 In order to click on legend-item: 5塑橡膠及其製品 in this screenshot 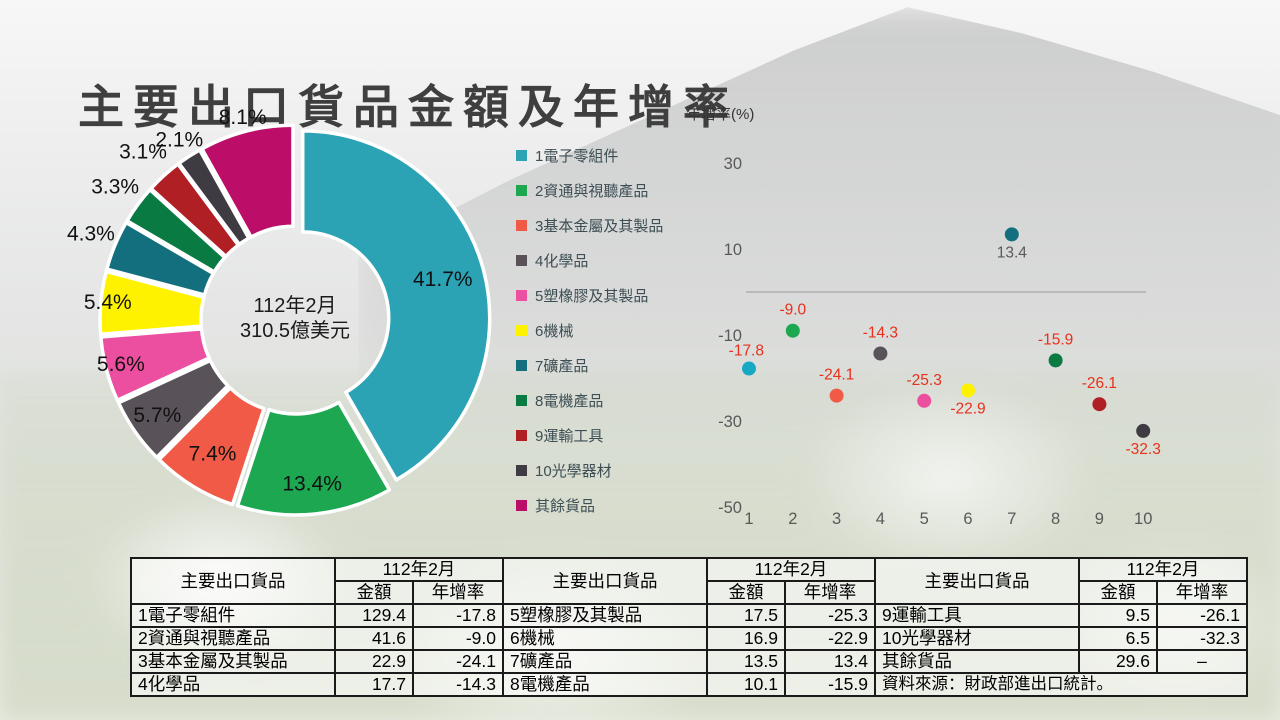, I will do `click(589, 295)`.